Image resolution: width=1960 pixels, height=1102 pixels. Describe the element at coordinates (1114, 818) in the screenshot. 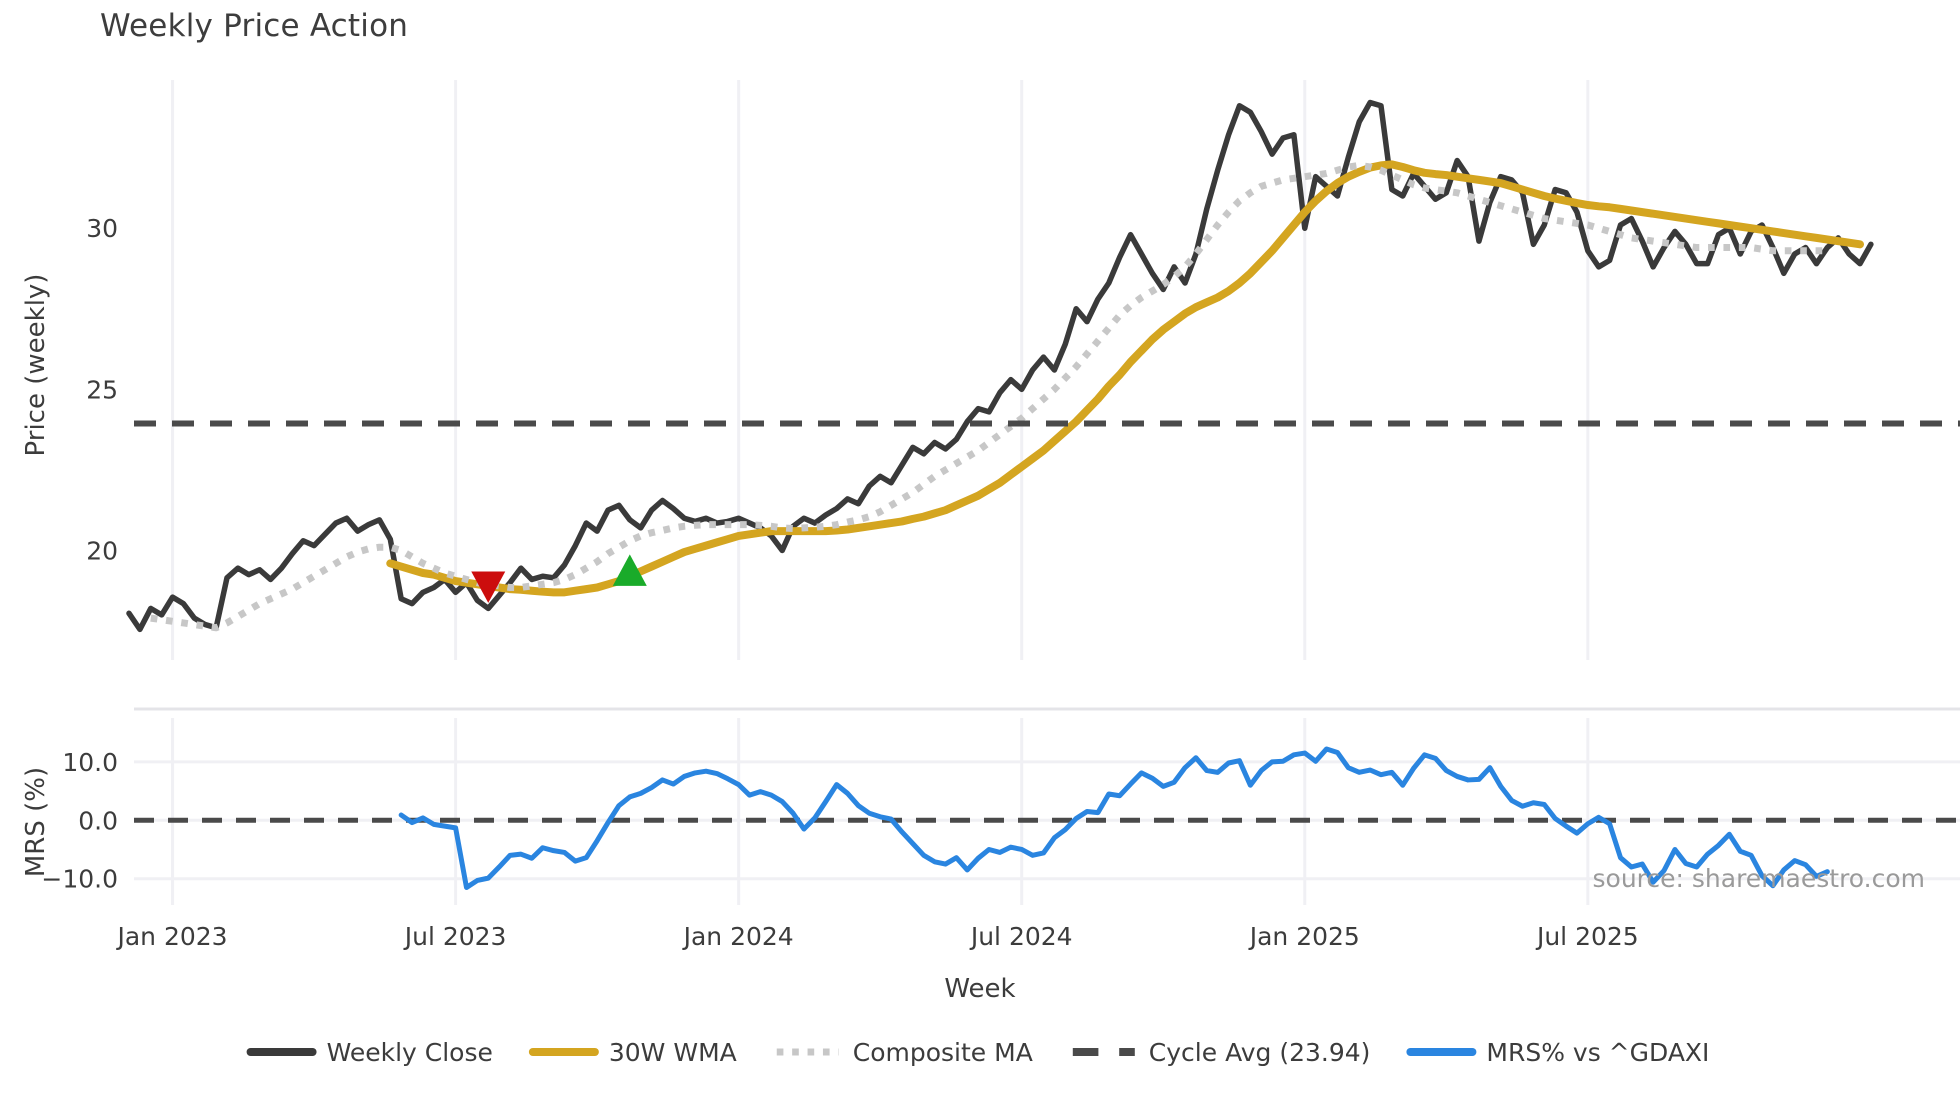

I see `series-line` at that location.